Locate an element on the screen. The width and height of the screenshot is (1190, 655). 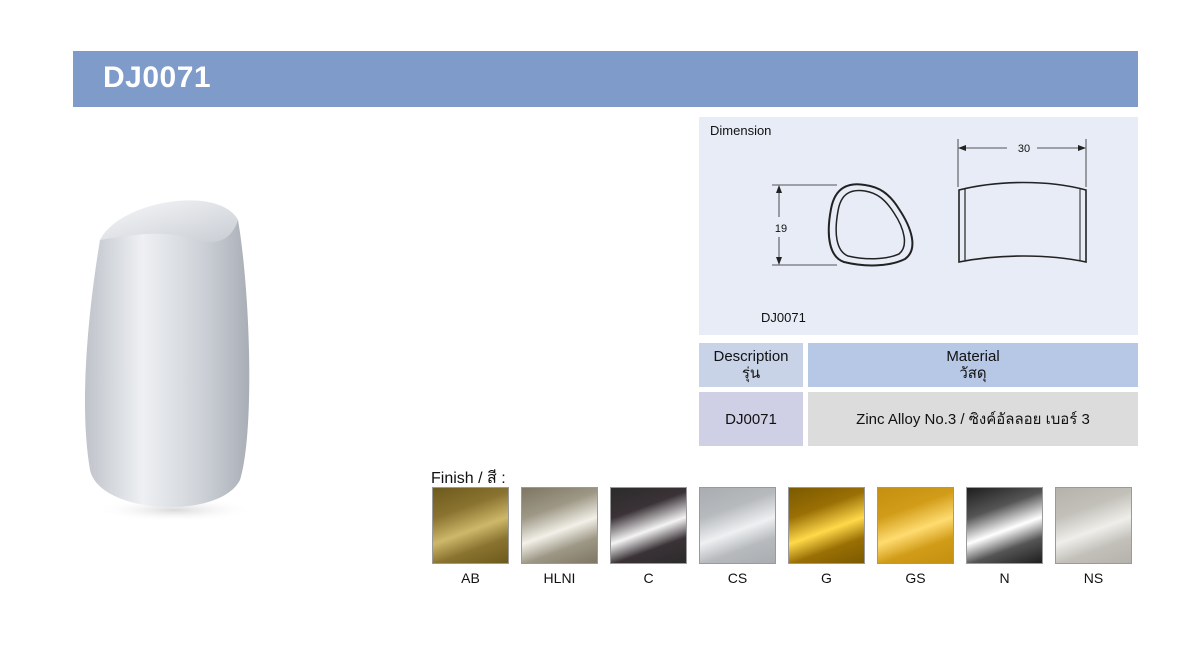
finish-swatch-hlni is located at coordinates (559, 525).